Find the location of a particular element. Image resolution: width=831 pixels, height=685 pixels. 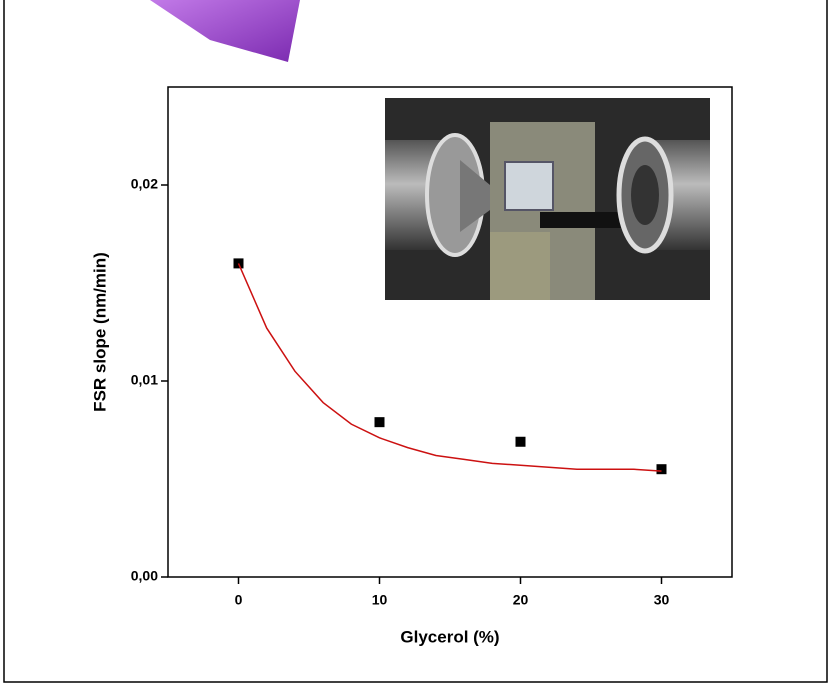

y-tick-label: 0,00 is located at coordinates (144, 576).